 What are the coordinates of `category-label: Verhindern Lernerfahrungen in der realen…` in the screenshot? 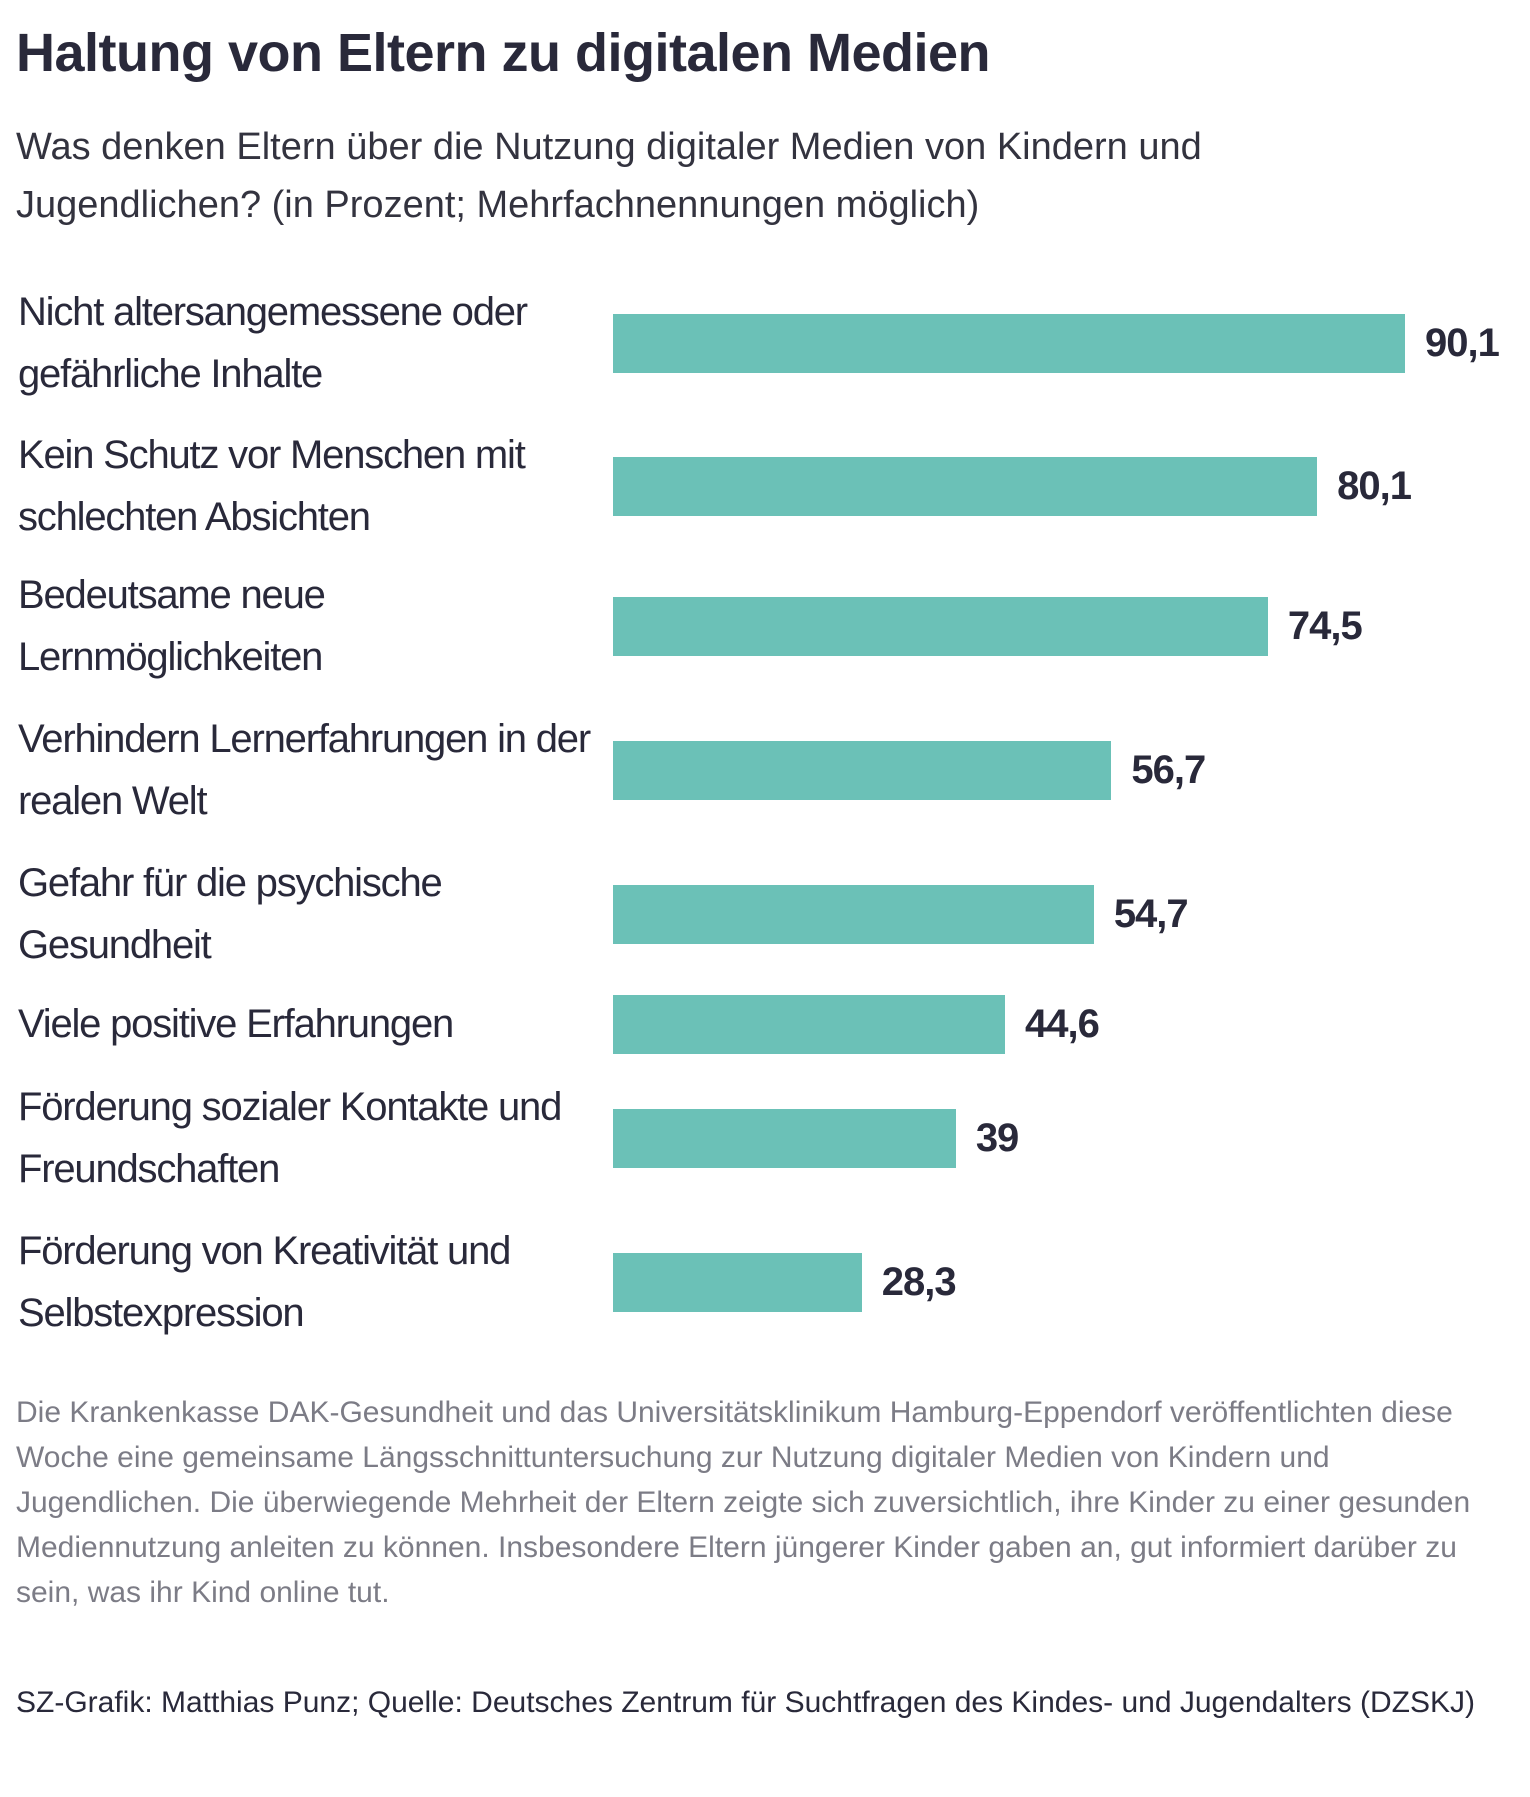 It's located at (304, 770).